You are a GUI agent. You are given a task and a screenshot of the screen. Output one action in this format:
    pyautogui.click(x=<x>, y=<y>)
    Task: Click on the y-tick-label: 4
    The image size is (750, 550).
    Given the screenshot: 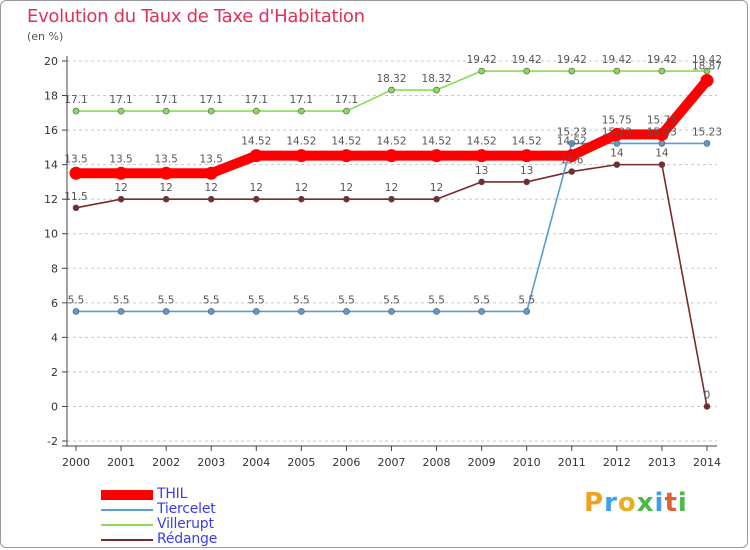 What is the action you would take?
    pyautogui.click(x=54, y=337)
    